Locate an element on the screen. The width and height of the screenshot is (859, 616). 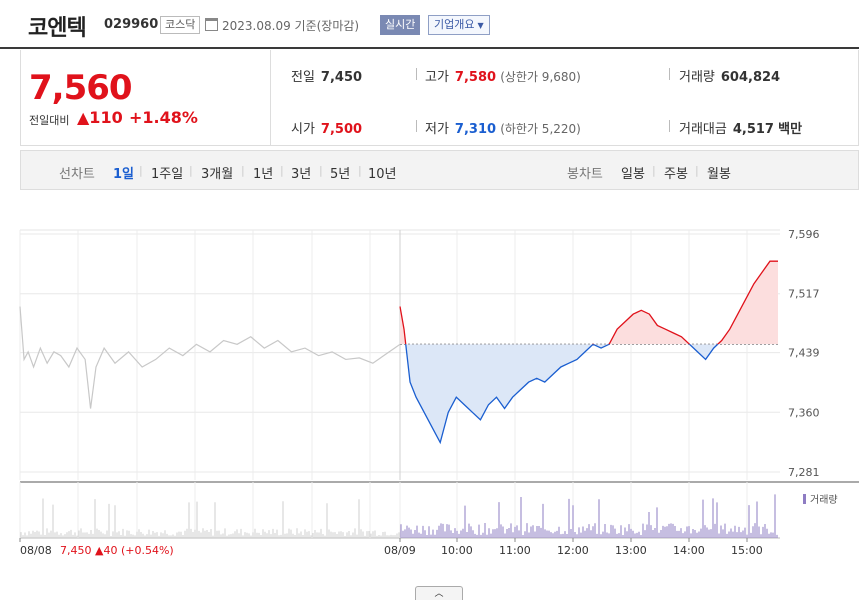
candle-monthly: 월봉 is located at coordinates (719, 174).